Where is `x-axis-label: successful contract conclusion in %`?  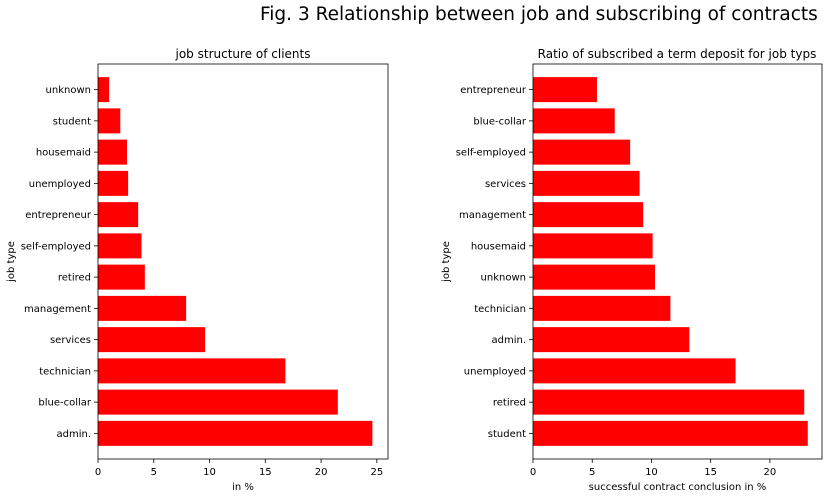
x-axis-label: successful contract conclusion in % is located at coordinates (678, 487).